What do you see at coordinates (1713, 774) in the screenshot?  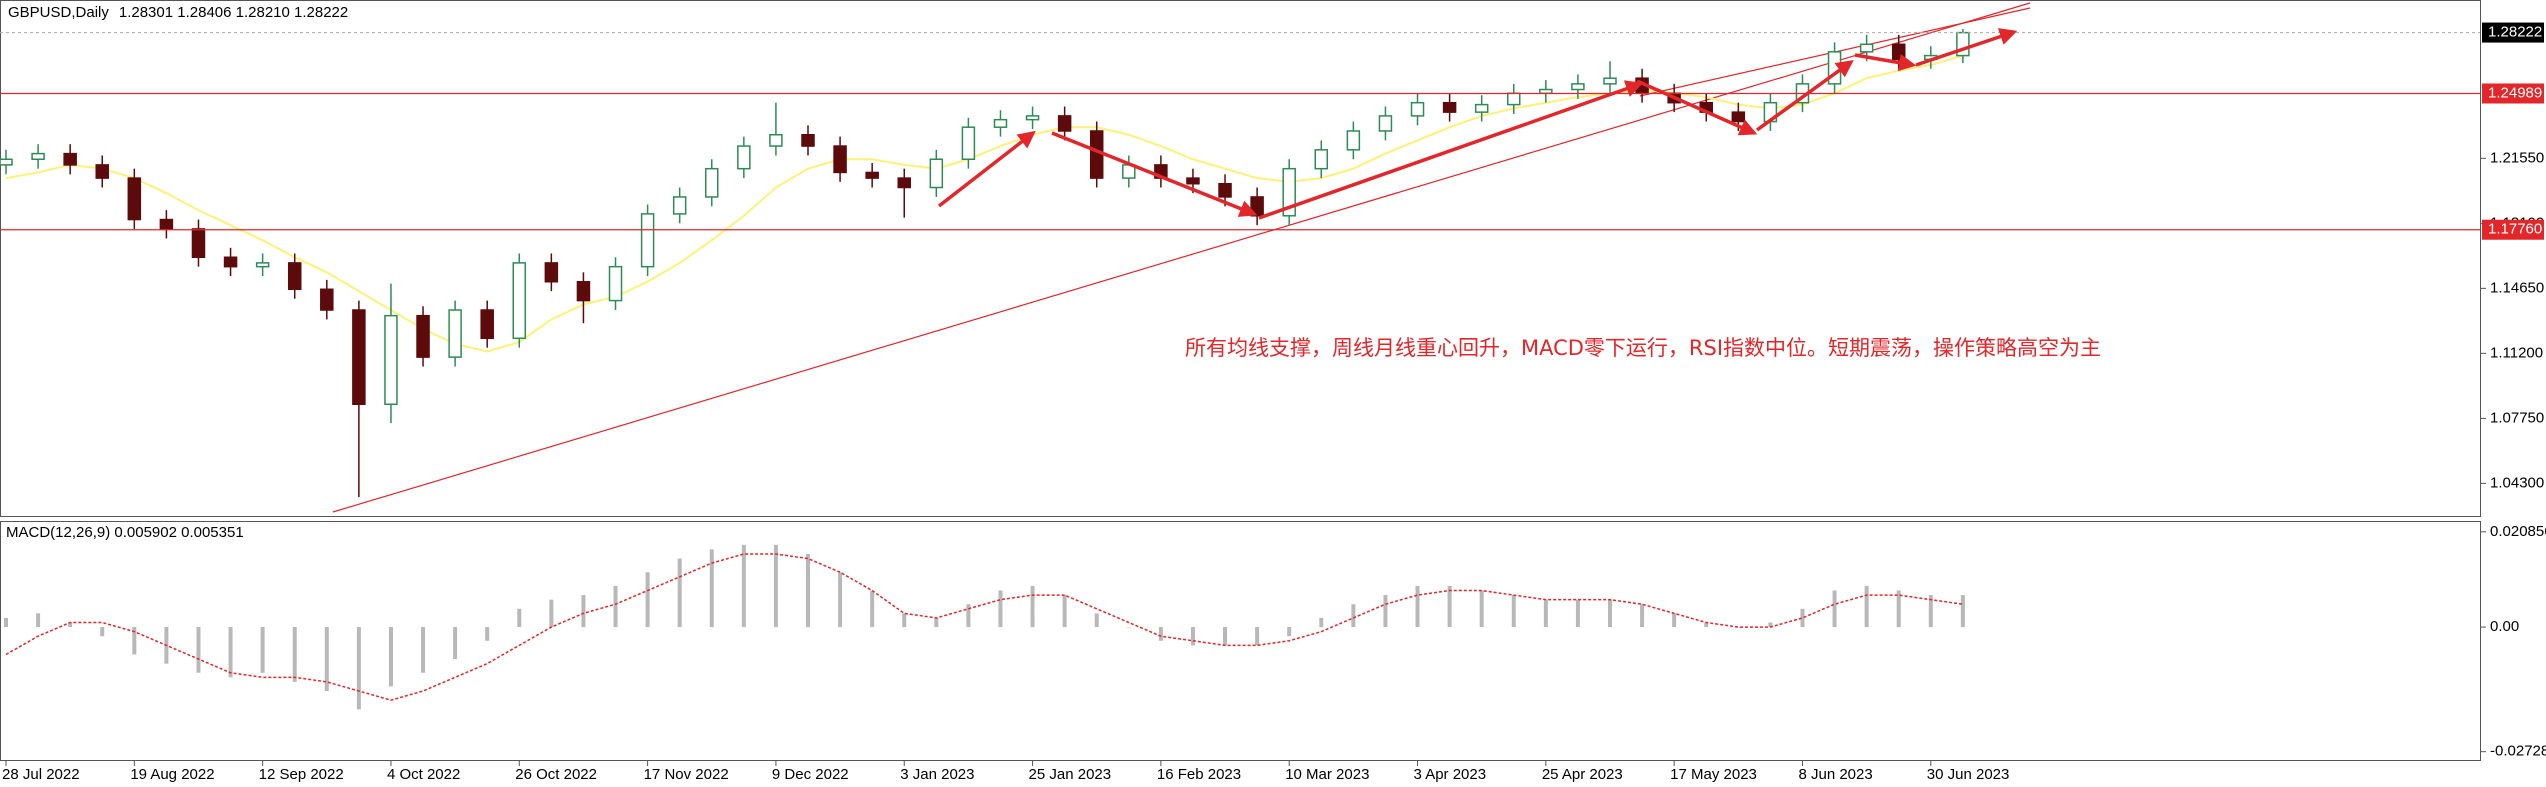 I see `x-tick-label: 17 May 2023` at bounding box center [1713, 774].